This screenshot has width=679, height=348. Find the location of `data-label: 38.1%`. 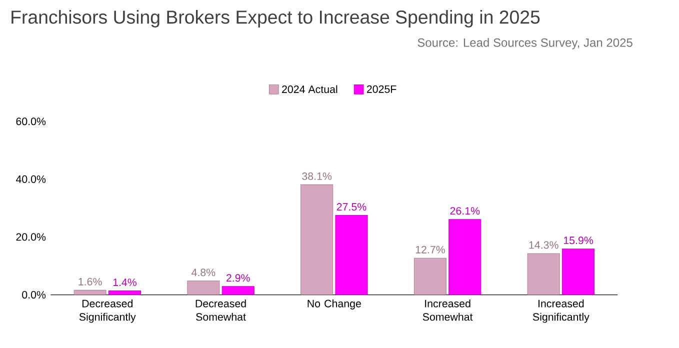

data-label: 38.1% is located at coordinates (317, 176).